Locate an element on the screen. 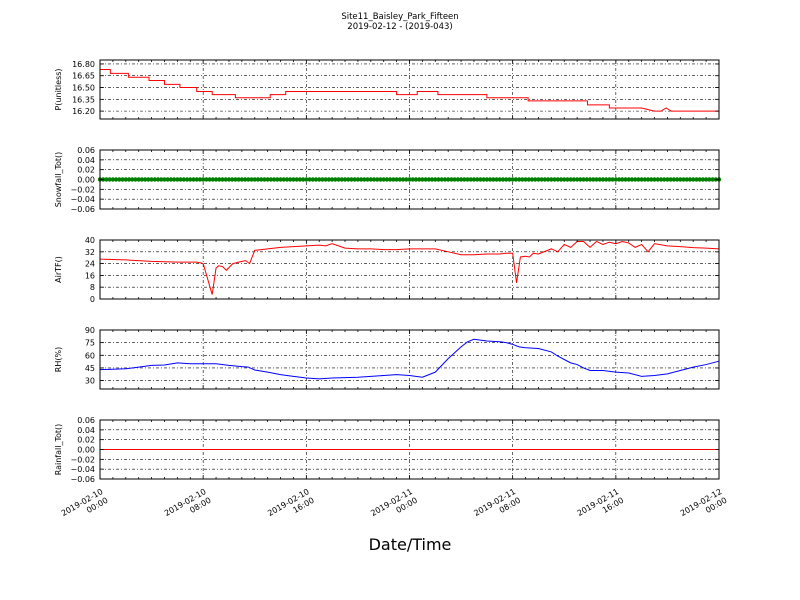 The height and width of the screenshot is (600, 800). y-tick-label: 0.02 is located at coordinates (86, 440).